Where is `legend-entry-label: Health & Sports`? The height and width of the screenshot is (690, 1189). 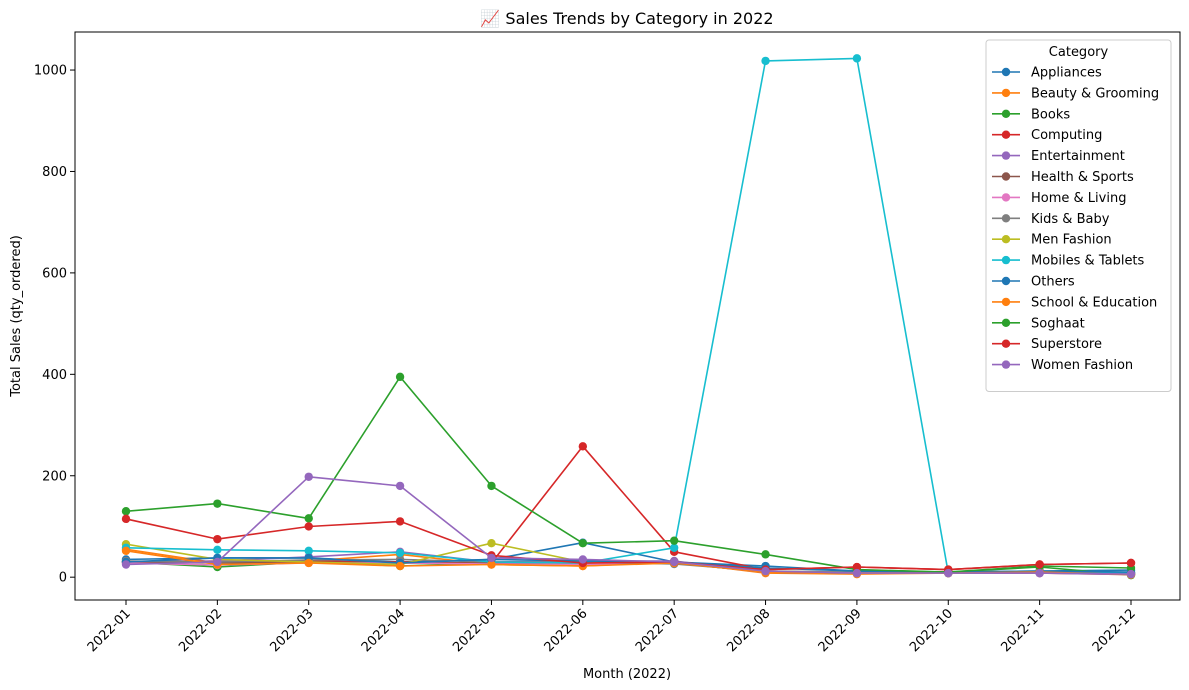
legend-entry-label: Health & Sports is located at coordinates (1082, 177).